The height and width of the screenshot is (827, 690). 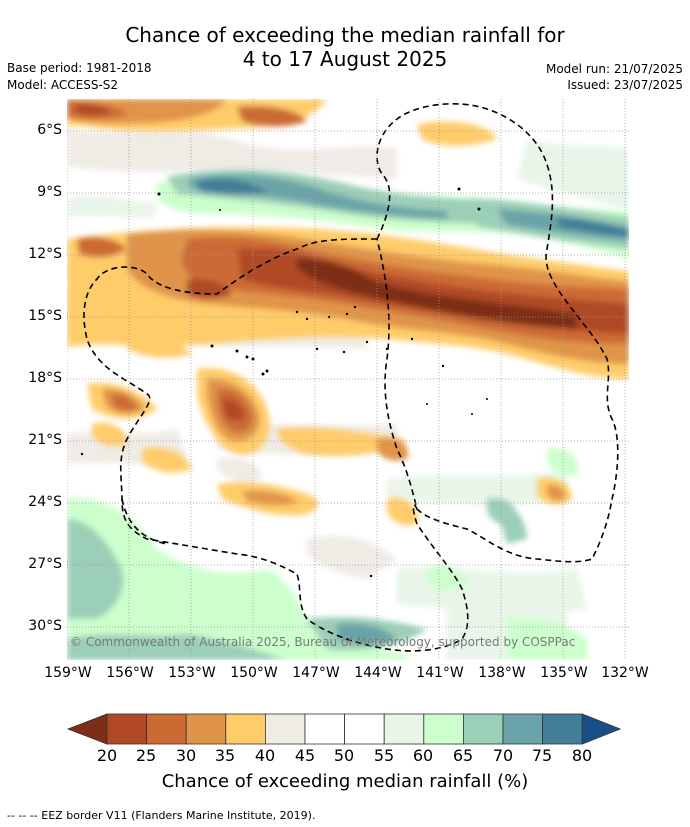 I want to click on lat-label: 12°S, so click(x=45, y=254).